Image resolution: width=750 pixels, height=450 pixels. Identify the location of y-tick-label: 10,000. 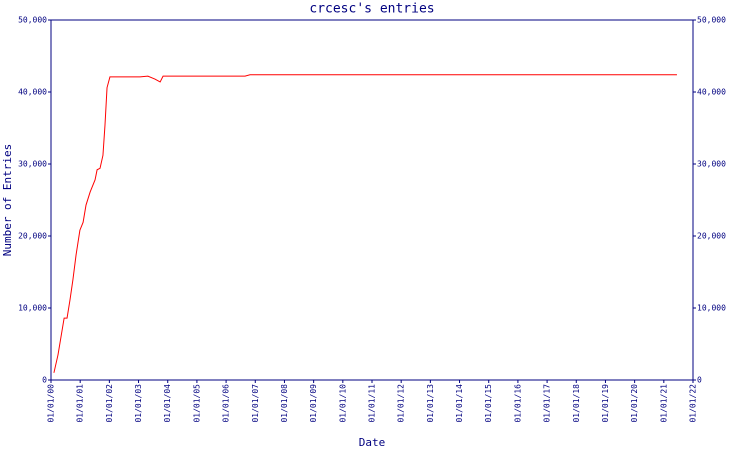
(32, 308).